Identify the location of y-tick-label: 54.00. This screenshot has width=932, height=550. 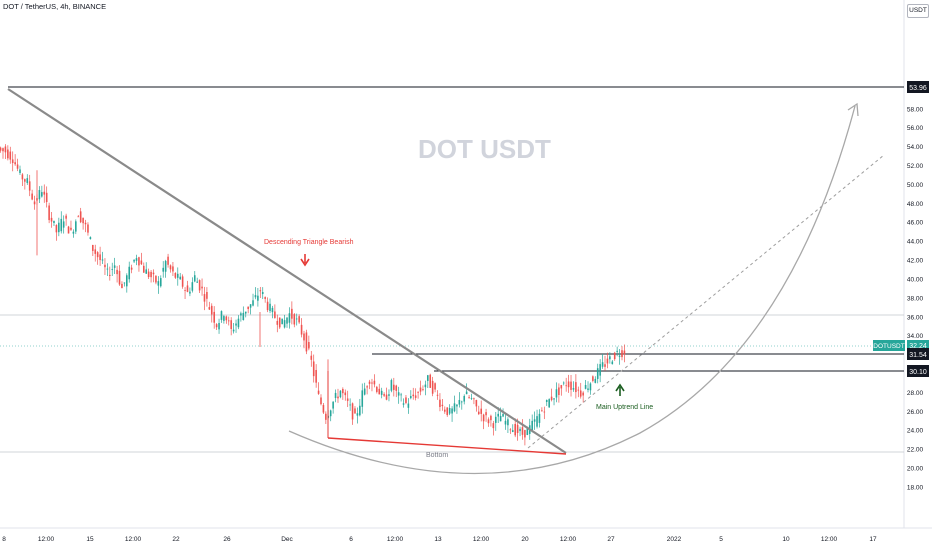
(915, 147).